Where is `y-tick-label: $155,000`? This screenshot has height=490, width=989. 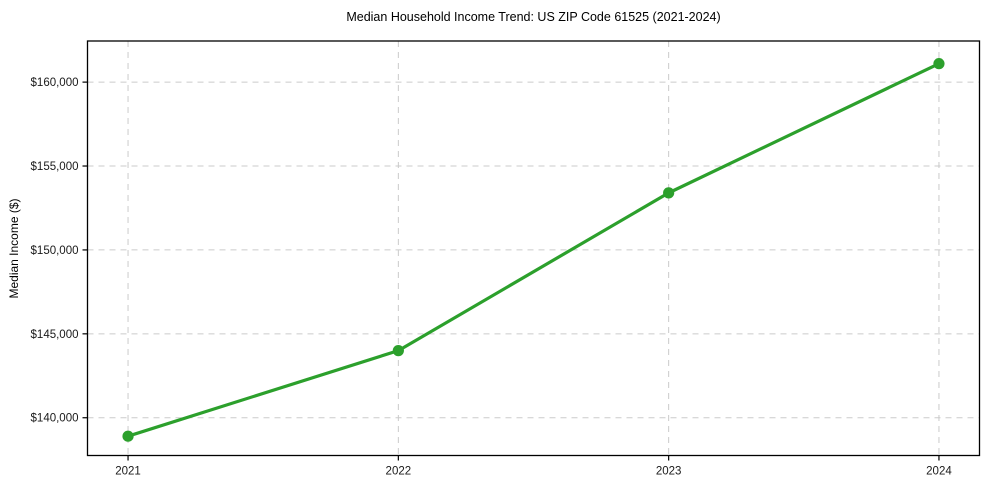
y-tick-label: $155,000 is located at coordinates (55, 167).